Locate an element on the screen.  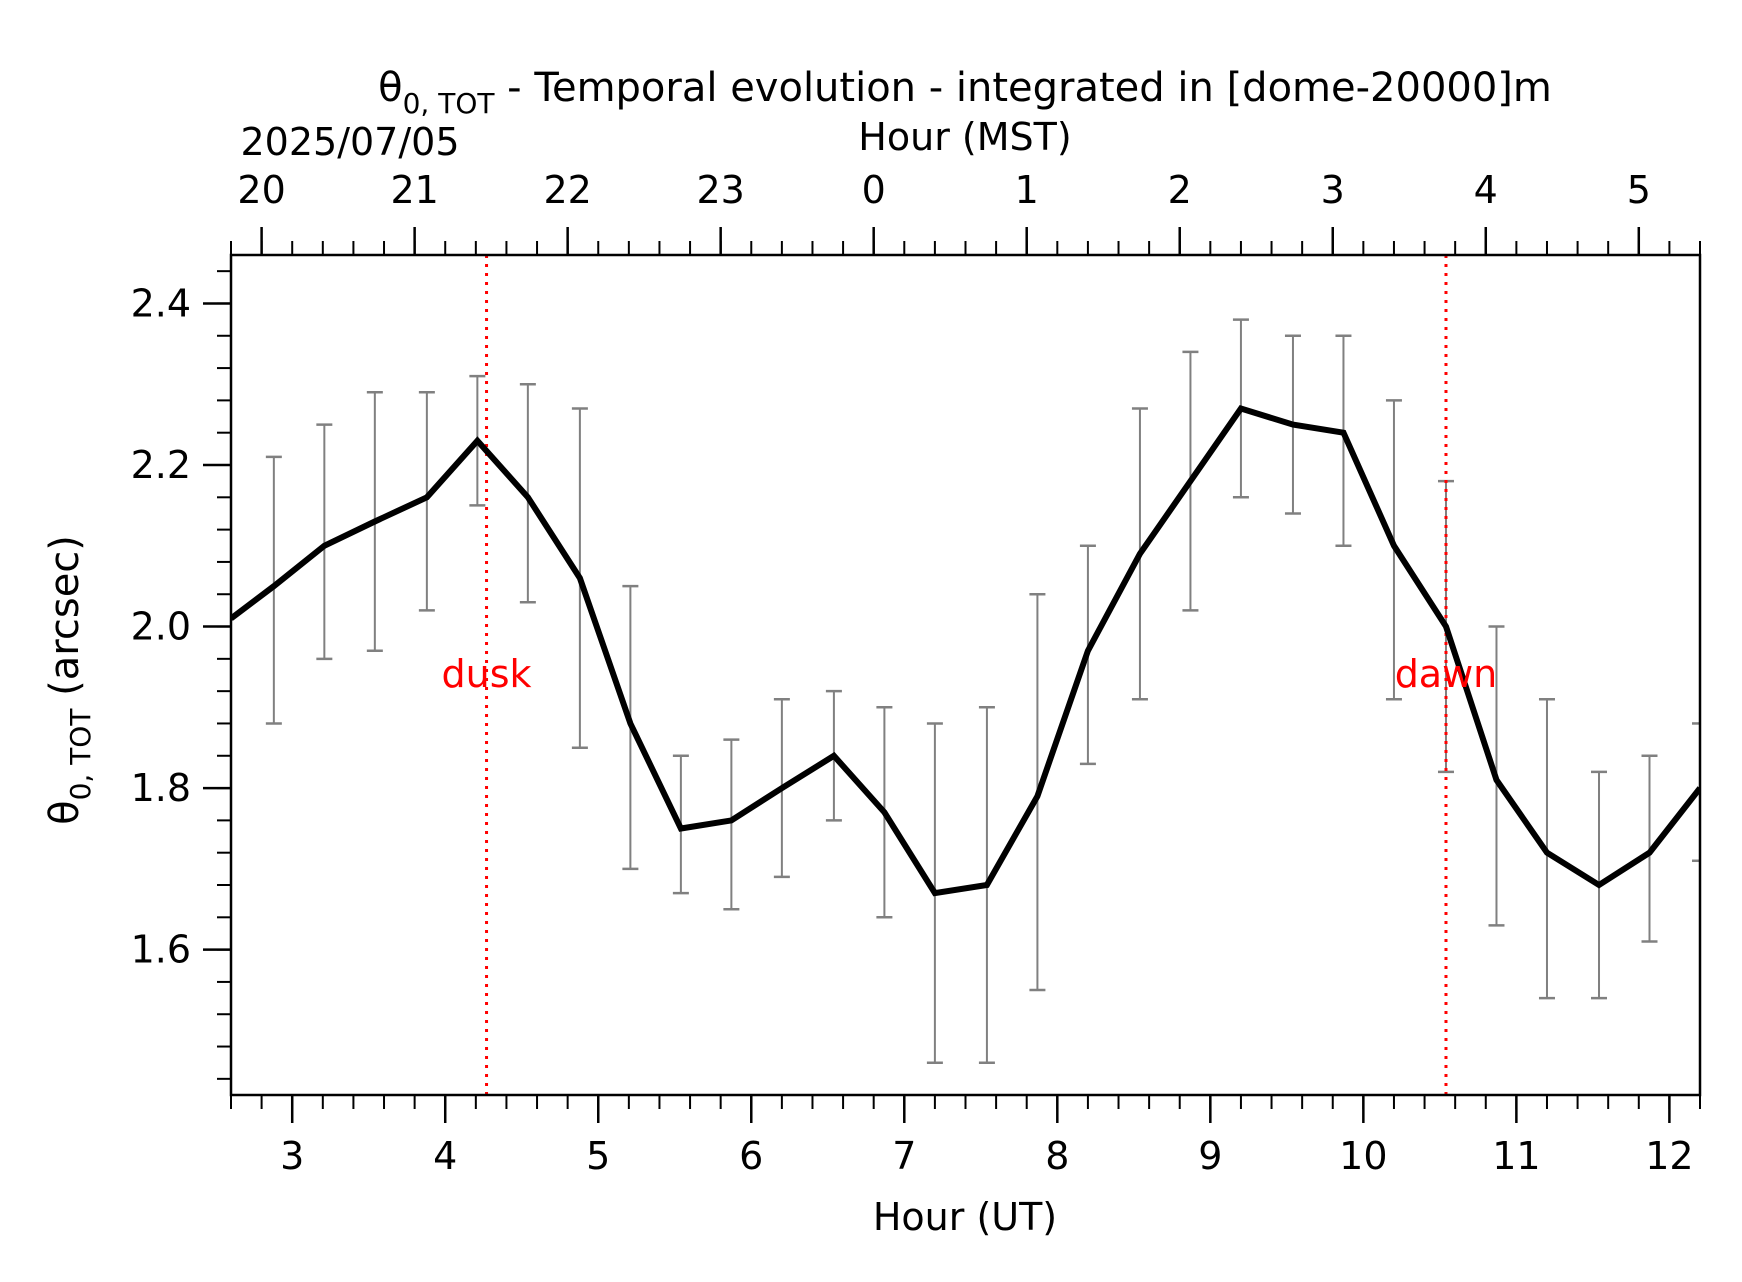
x-tick-label: 9 is located at coordinates (1210, 1156).